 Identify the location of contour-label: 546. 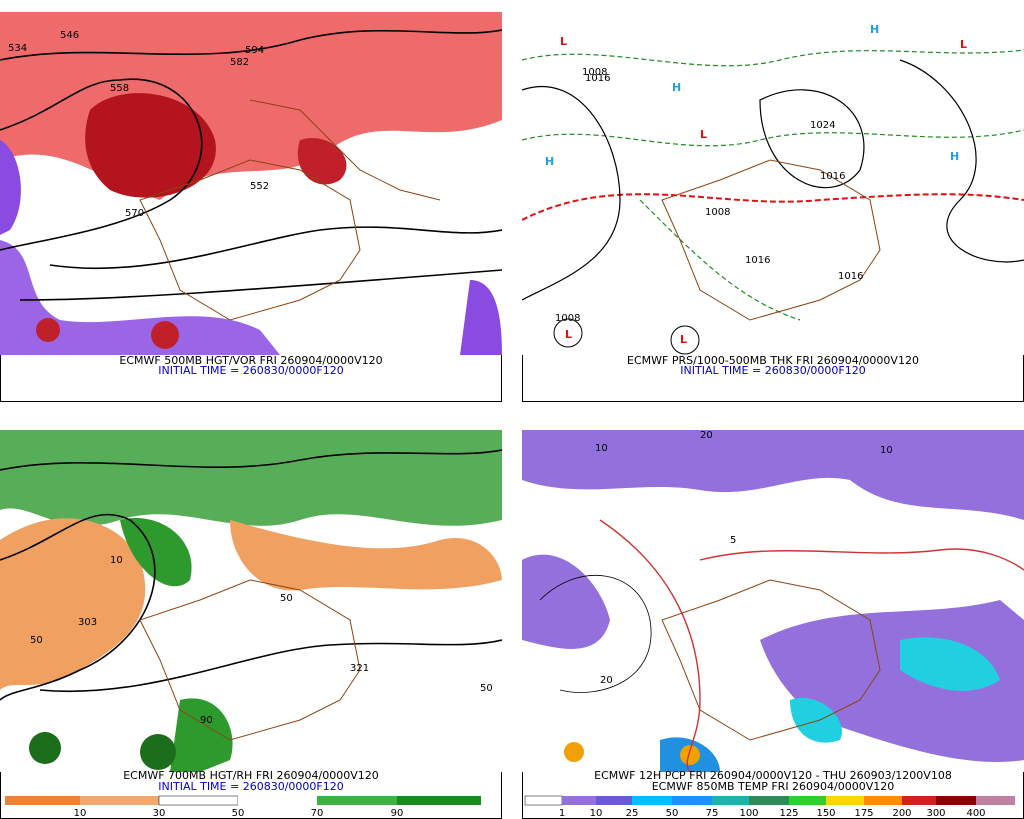
(69, 35).